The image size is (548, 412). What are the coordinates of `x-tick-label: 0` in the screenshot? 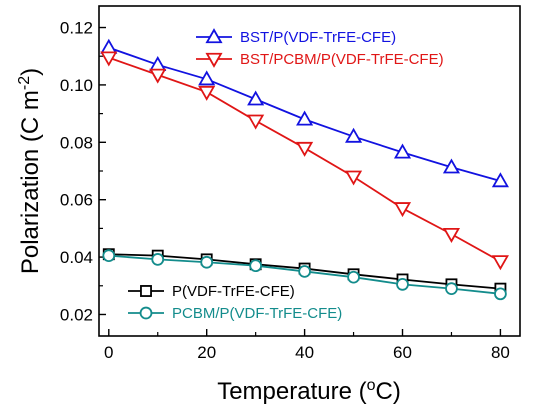 It's located at (108, 352).